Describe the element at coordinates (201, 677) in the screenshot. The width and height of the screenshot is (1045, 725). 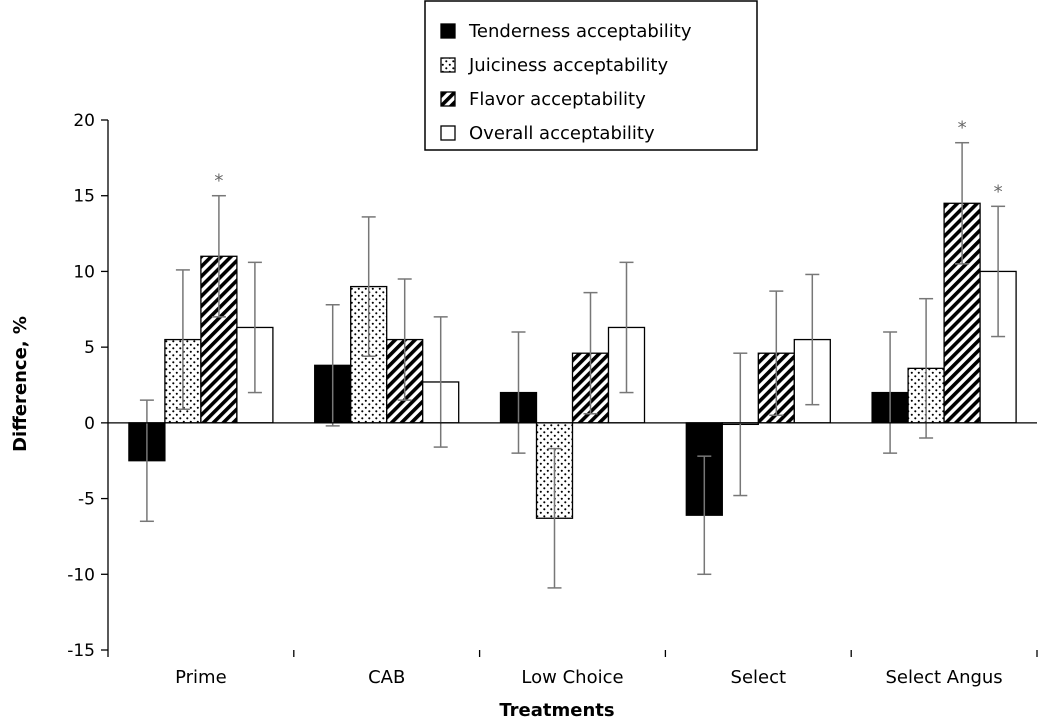
I see `category-label: Prime` at that location.